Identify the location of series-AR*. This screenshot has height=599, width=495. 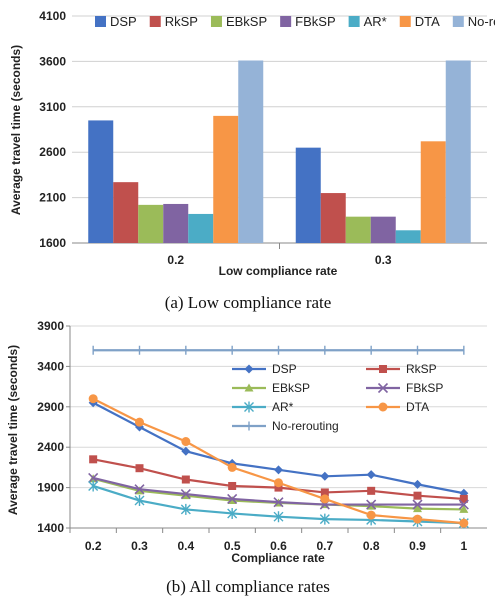
(278, 504).